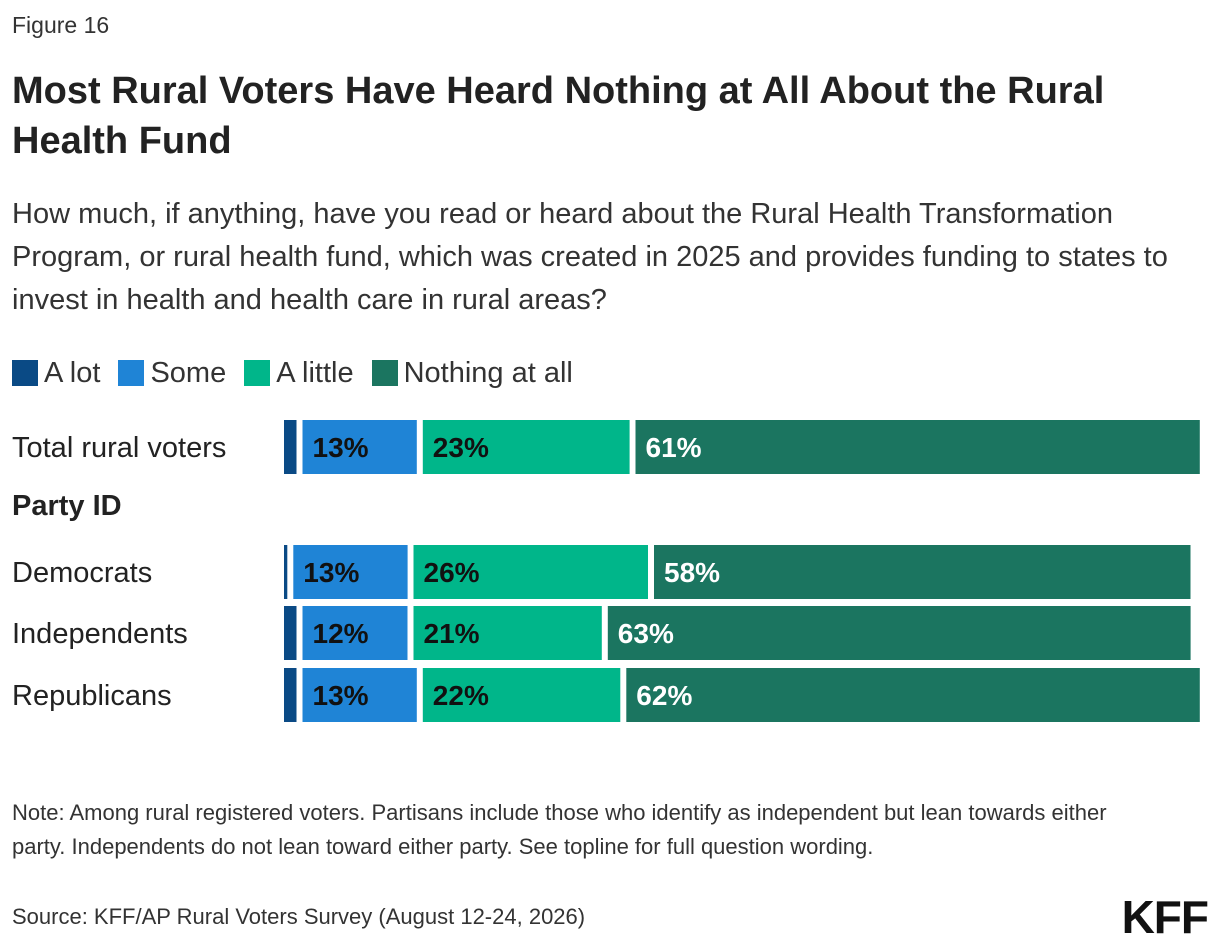 Image resolution: width=1220 pixels, height=950 pixels. I want to click on data-label-independents-a-little: 21%, so click(452, 633).